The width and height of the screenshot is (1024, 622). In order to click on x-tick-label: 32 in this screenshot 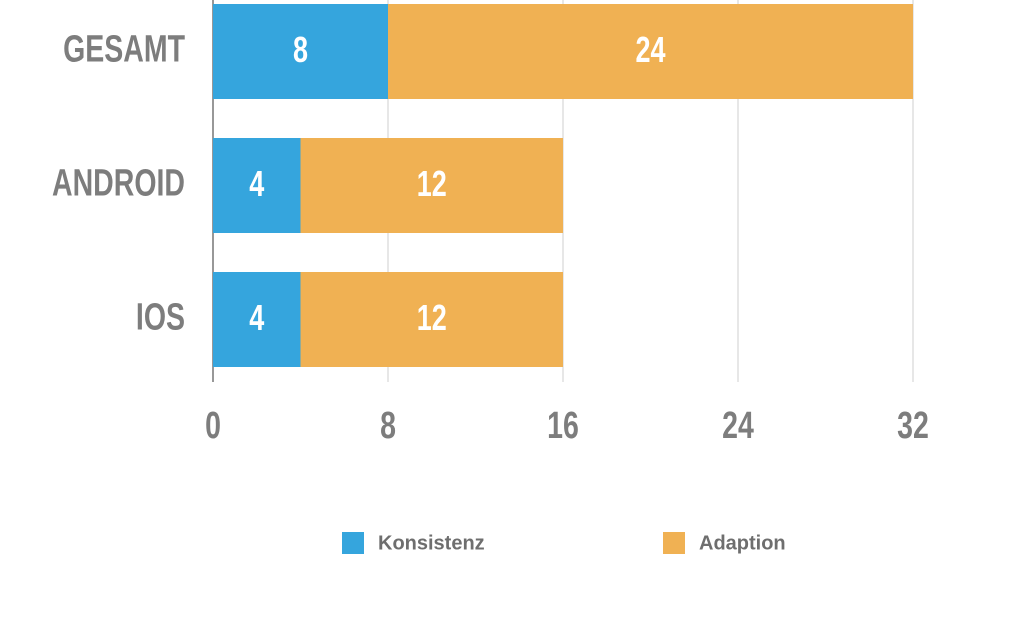, I will do `click(913, 426)`.